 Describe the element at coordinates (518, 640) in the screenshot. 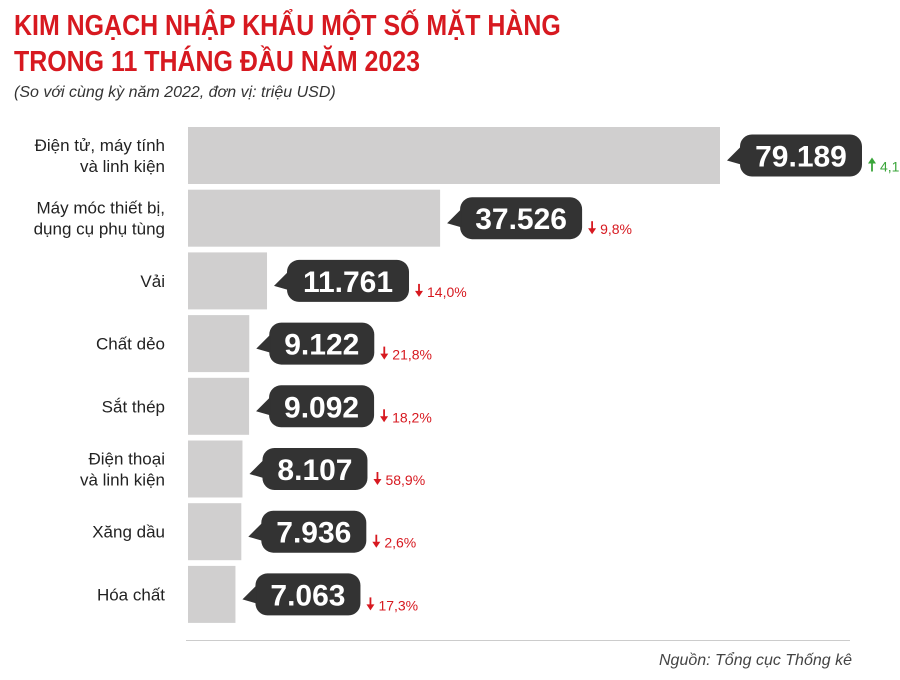

I see `baseline-rule` at that location.